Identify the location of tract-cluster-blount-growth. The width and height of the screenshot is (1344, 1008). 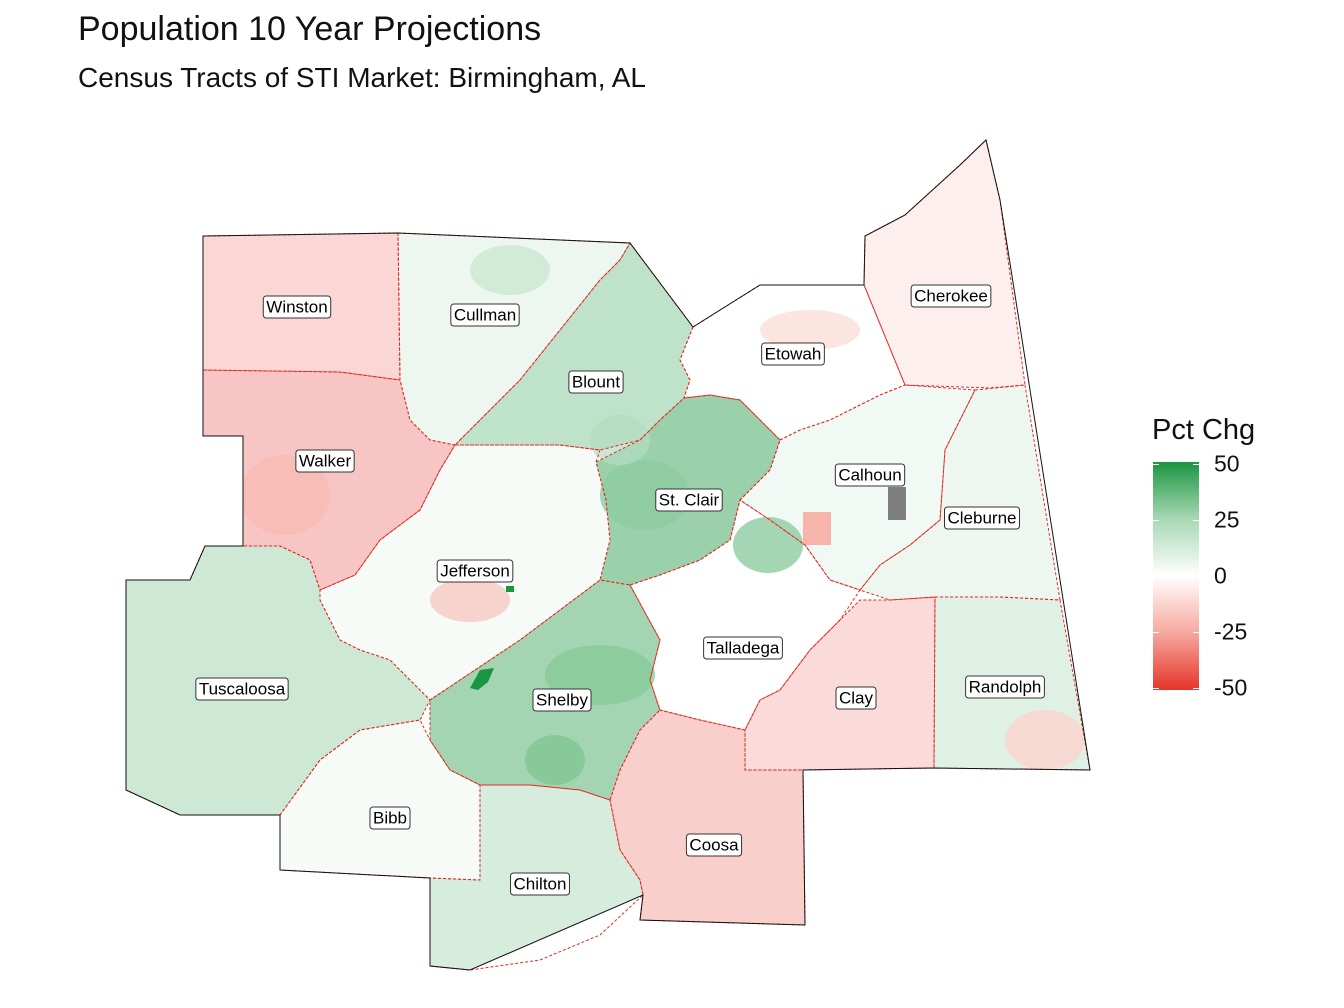
(620, 440).